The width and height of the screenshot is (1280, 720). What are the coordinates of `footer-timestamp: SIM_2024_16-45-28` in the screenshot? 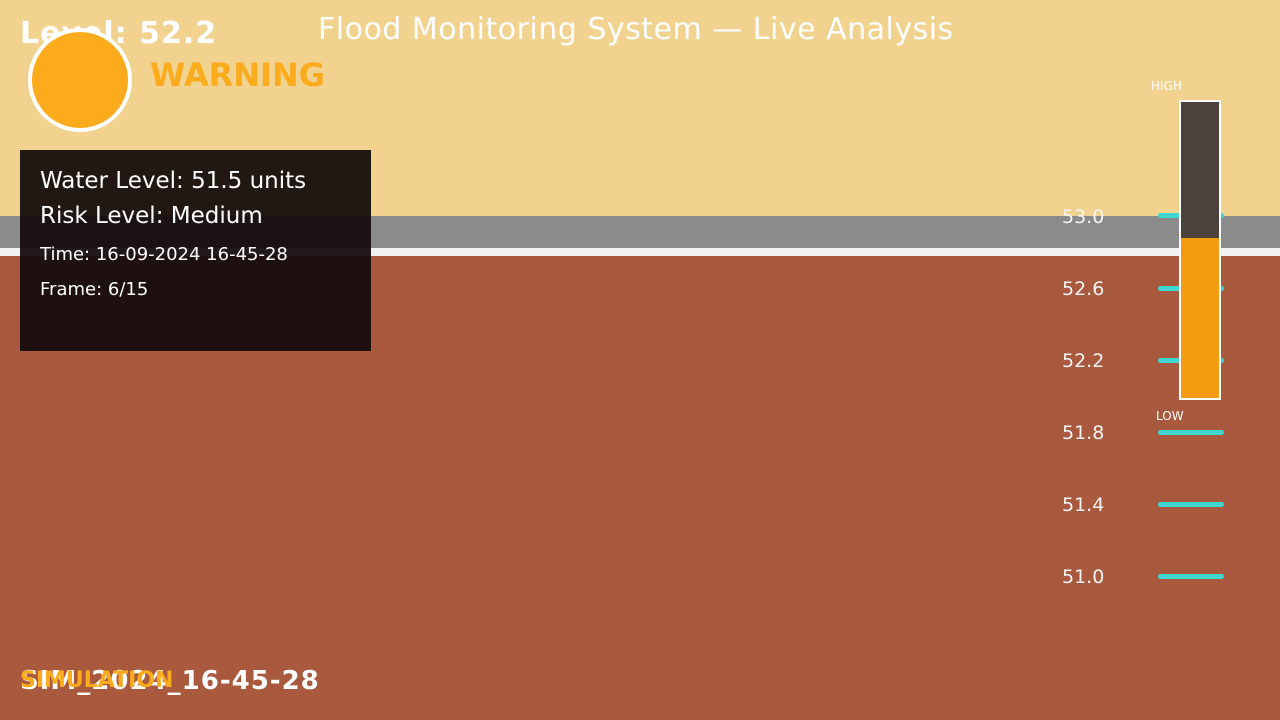 It's located at (170, 681).